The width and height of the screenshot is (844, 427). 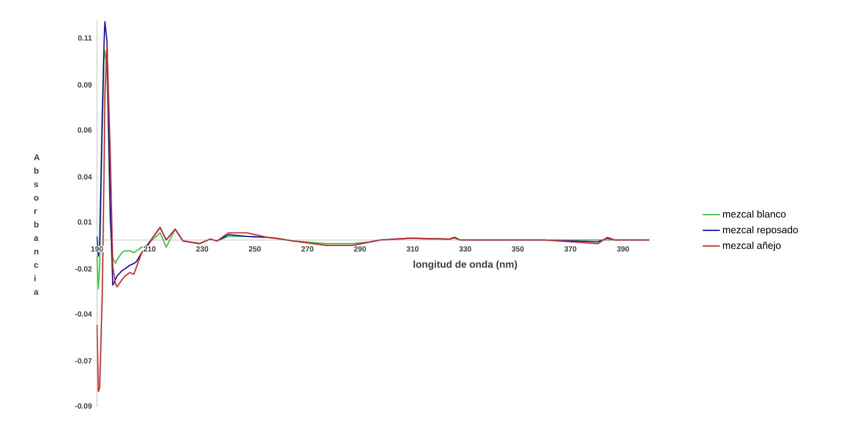 What do you see at coordinates (754, 214) in the screenshot?
I see `legend-label: mezcal blanco` at bounding box center [754, 214].